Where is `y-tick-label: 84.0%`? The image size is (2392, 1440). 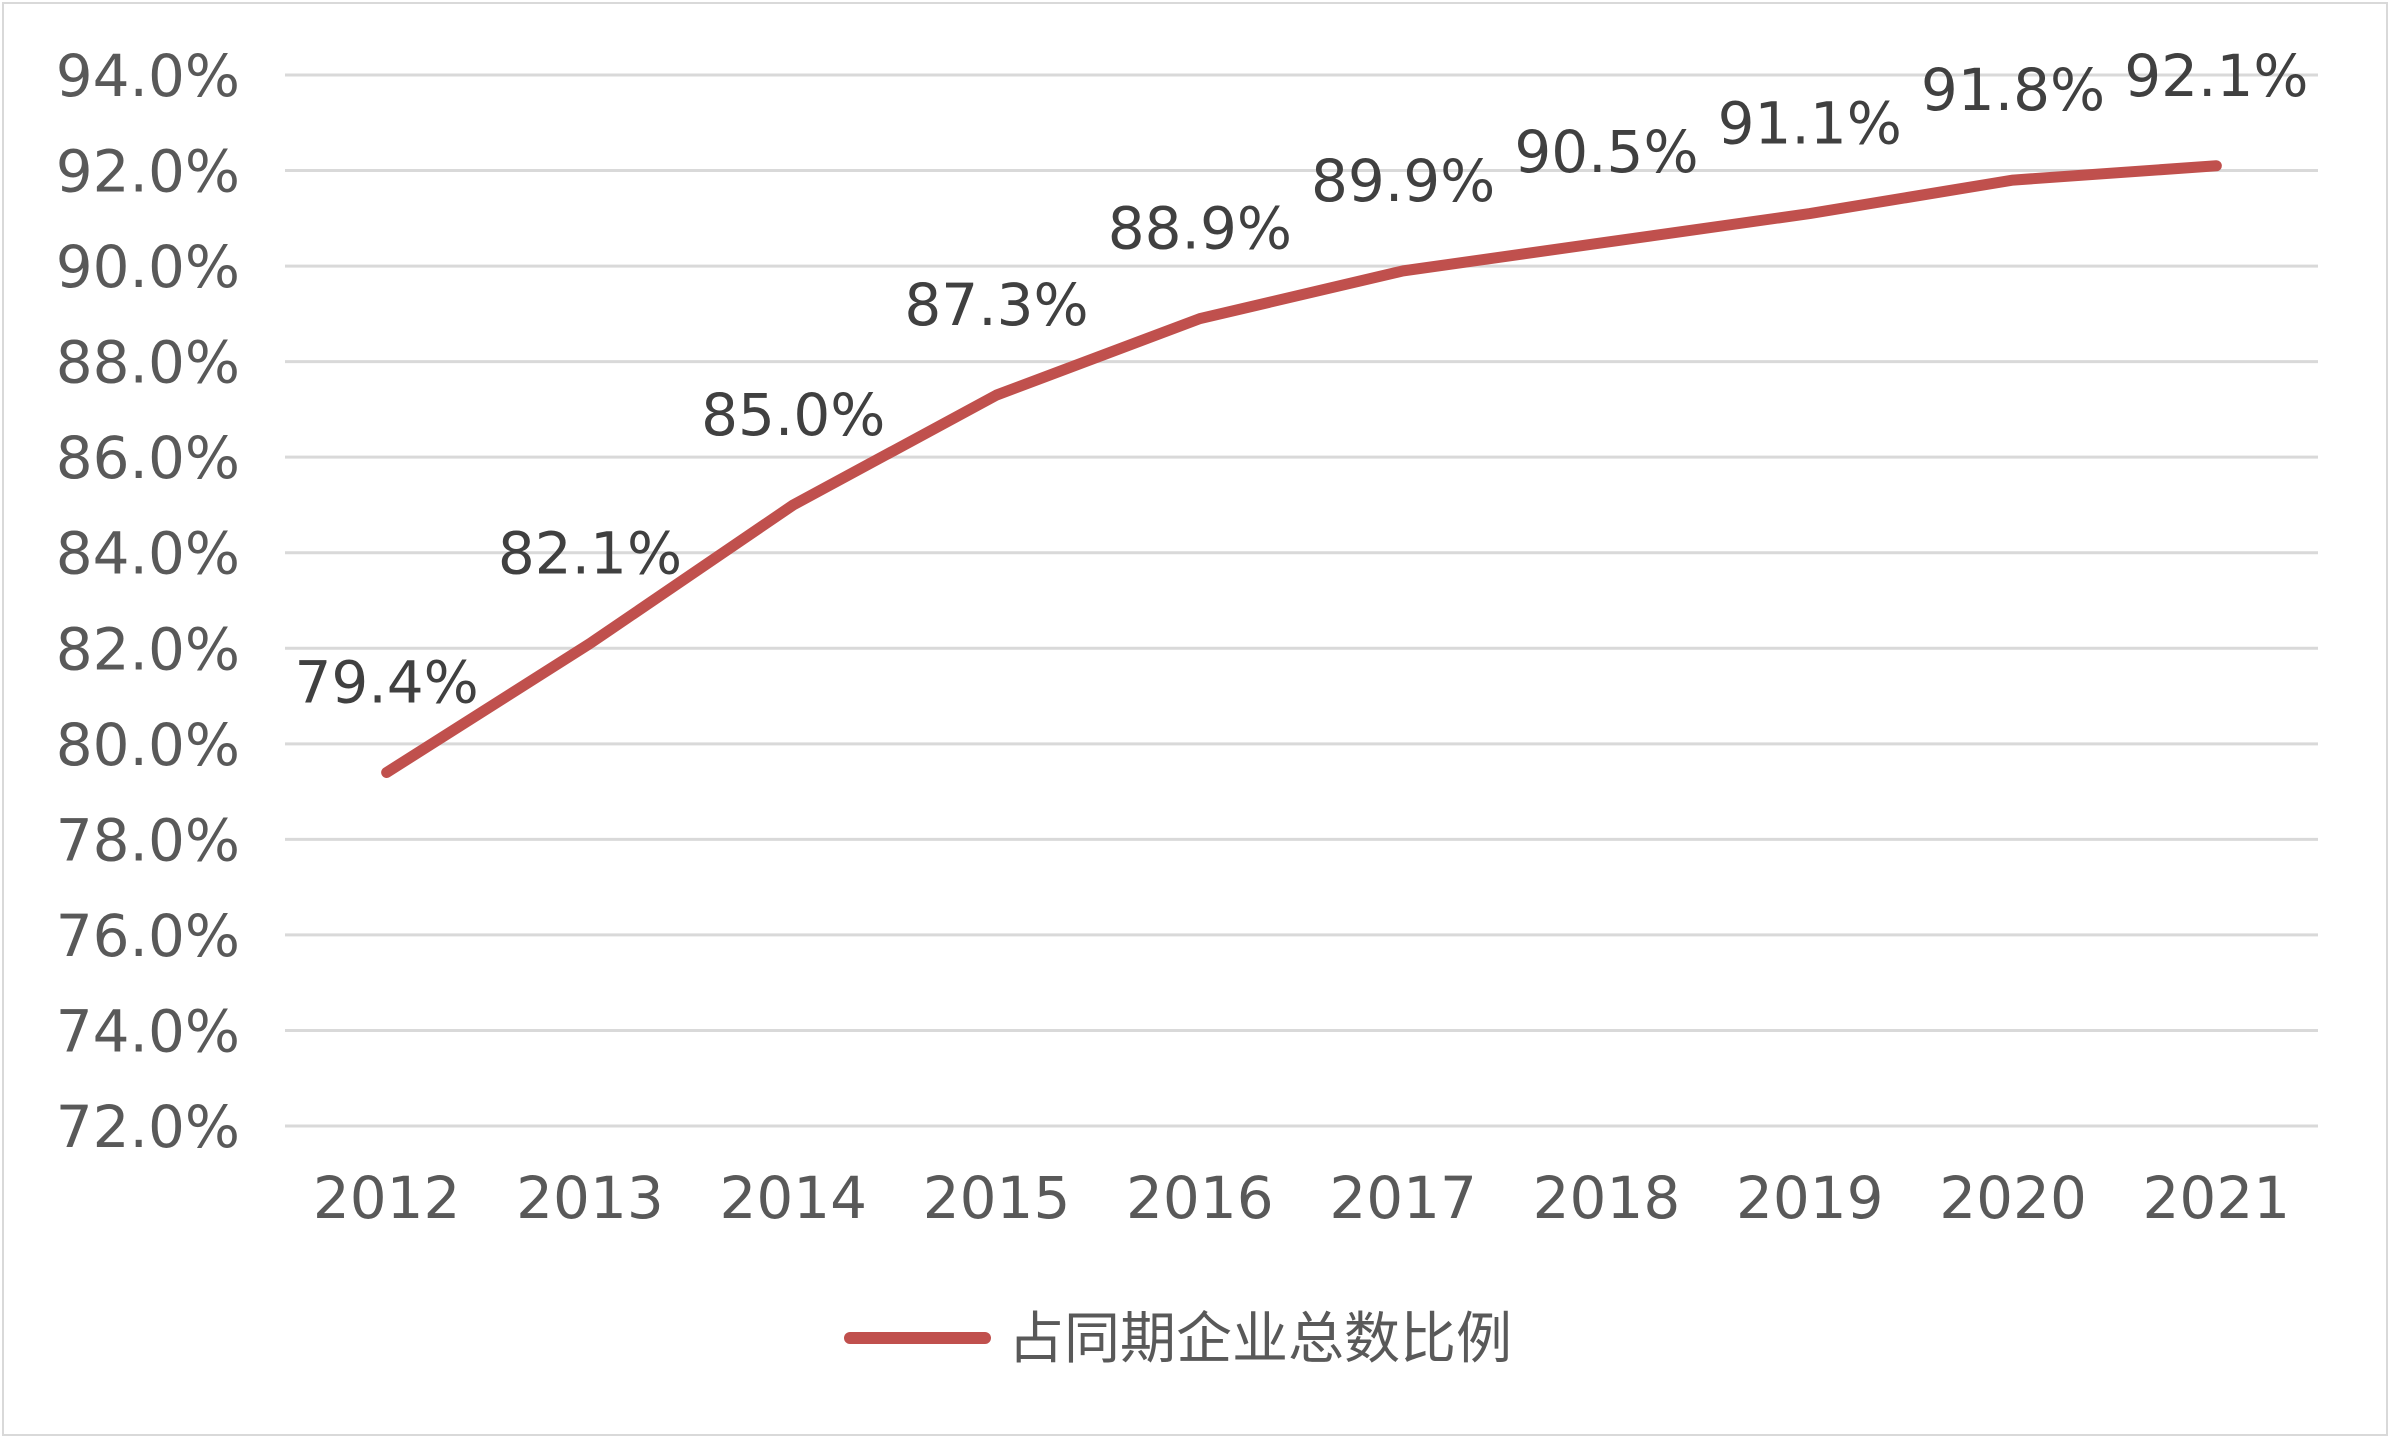 y-tick-label: 84.0% is located at coordinates (148, 554).